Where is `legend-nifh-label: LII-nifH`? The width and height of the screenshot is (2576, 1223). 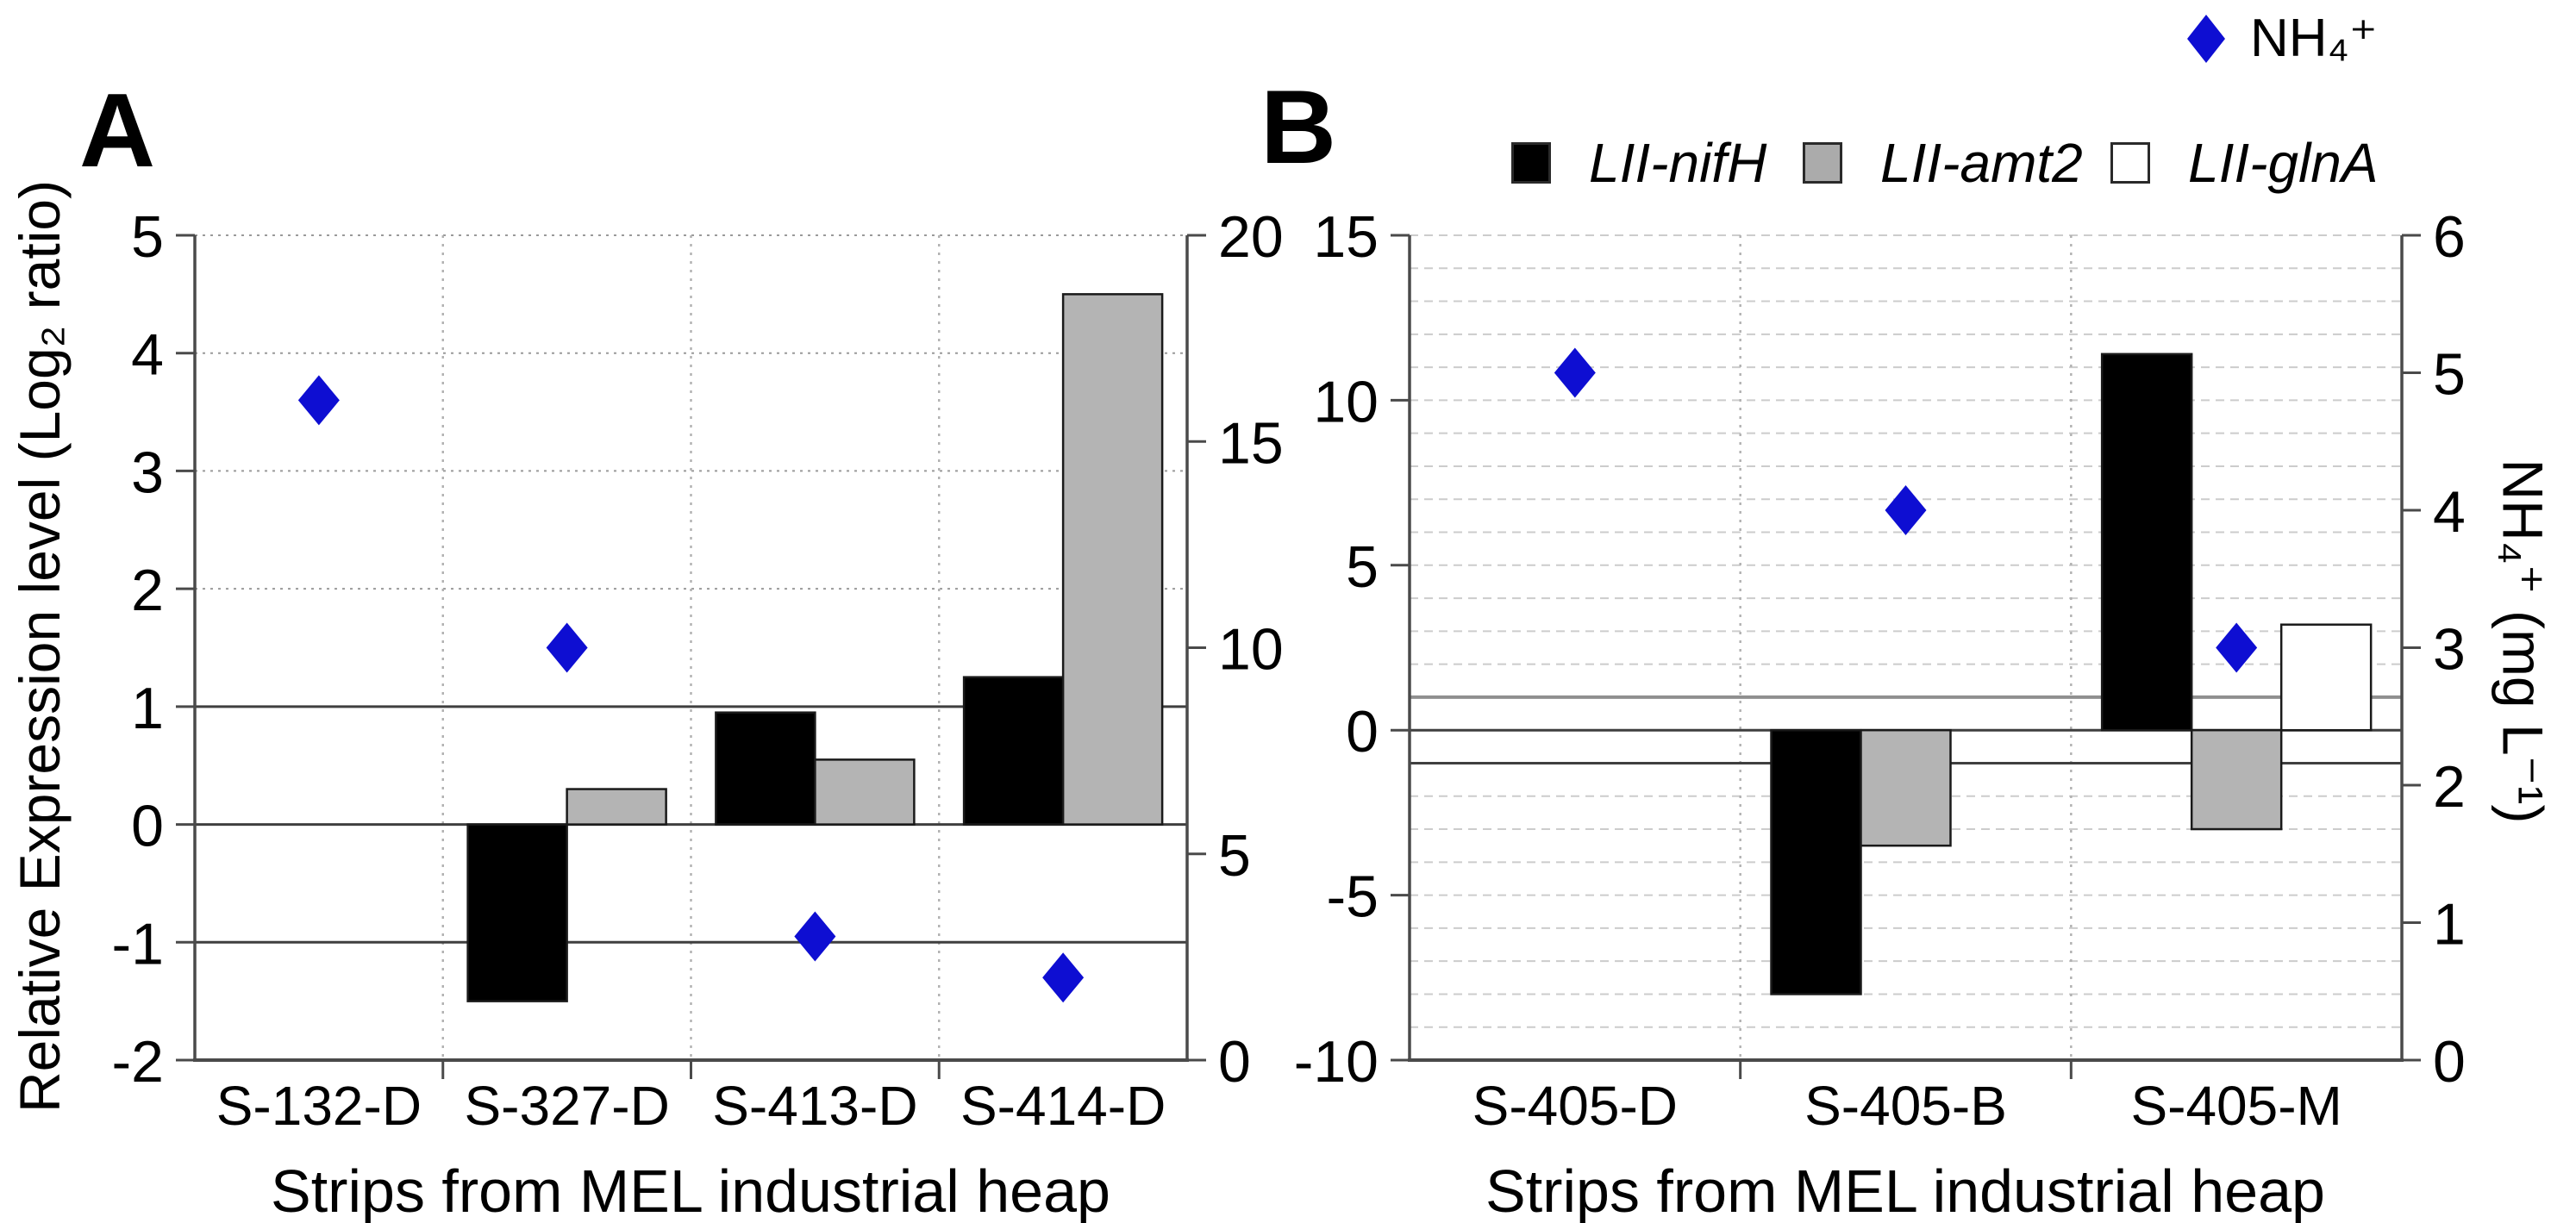 legend-nifh-label: LII-nifH is located at coordinates (1678, 163).